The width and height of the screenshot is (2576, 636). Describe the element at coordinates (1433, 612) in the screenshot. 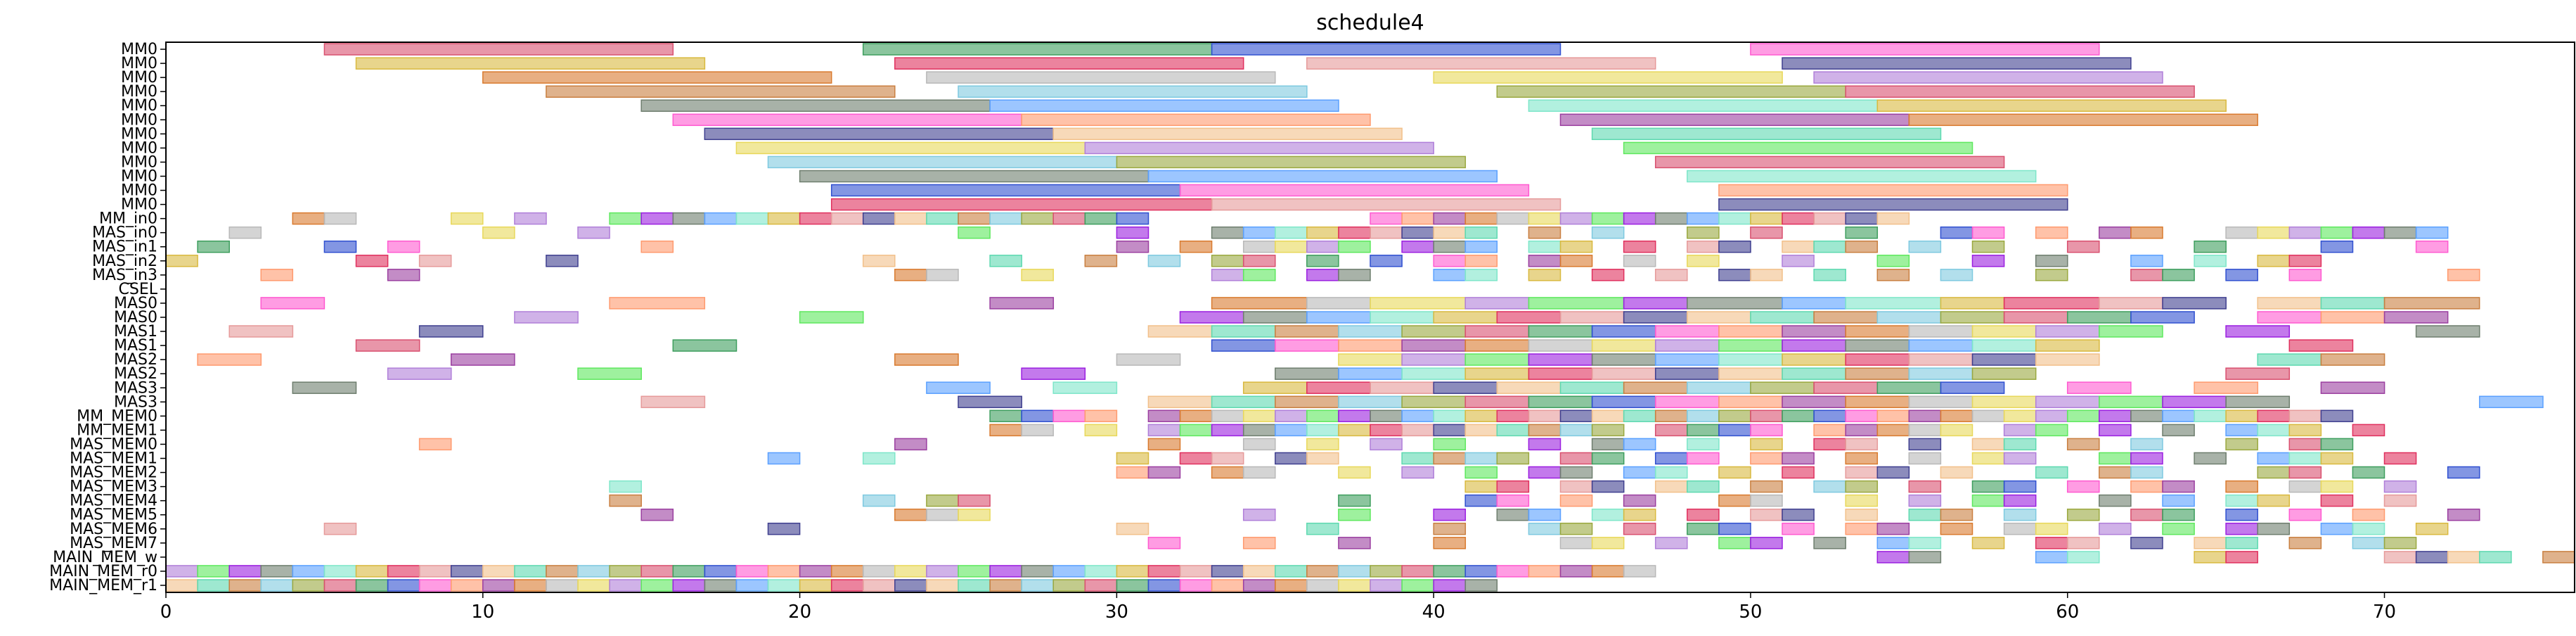

I see `x-tick-label: 40` at that location.